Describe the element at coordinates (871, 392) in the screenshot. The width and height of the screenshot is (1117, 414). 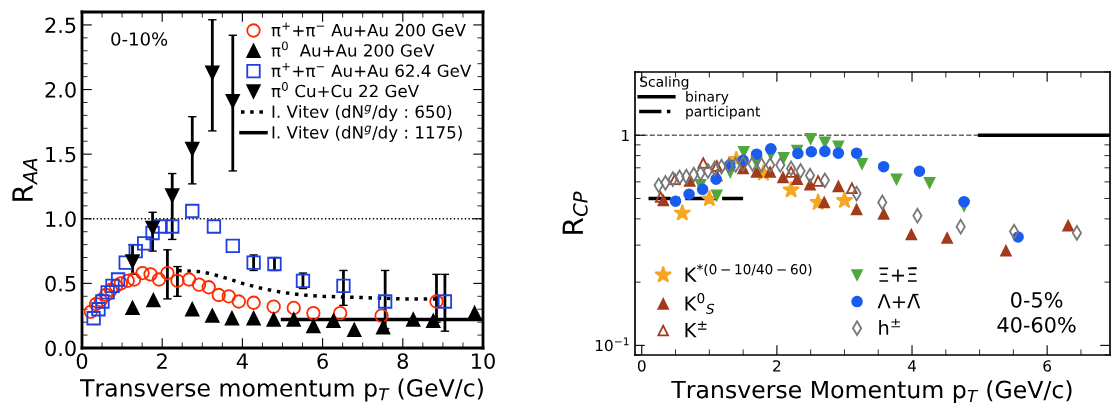
I see `x-axis-title: Transverse Momentum p$_{T}$ (GeV/c)` at that location.